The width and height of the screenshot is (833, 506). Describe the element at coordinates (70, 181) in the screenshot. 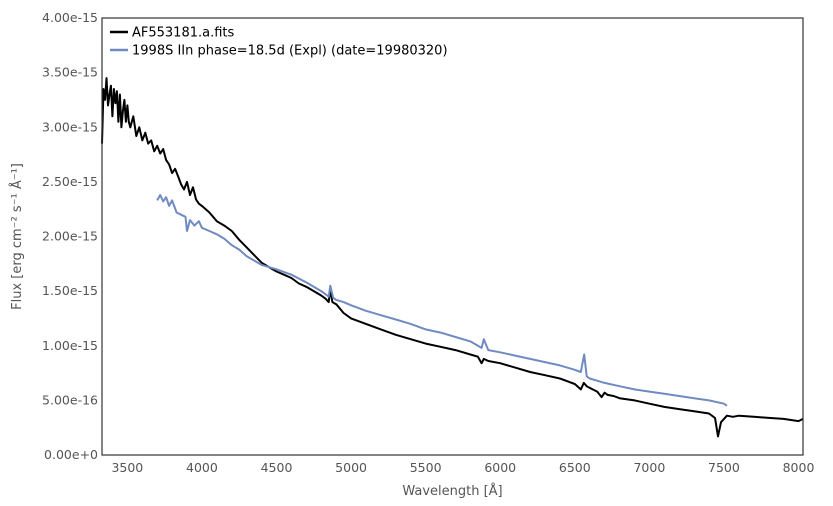

I see `y-tick-label: 2.50e-15` at that location.